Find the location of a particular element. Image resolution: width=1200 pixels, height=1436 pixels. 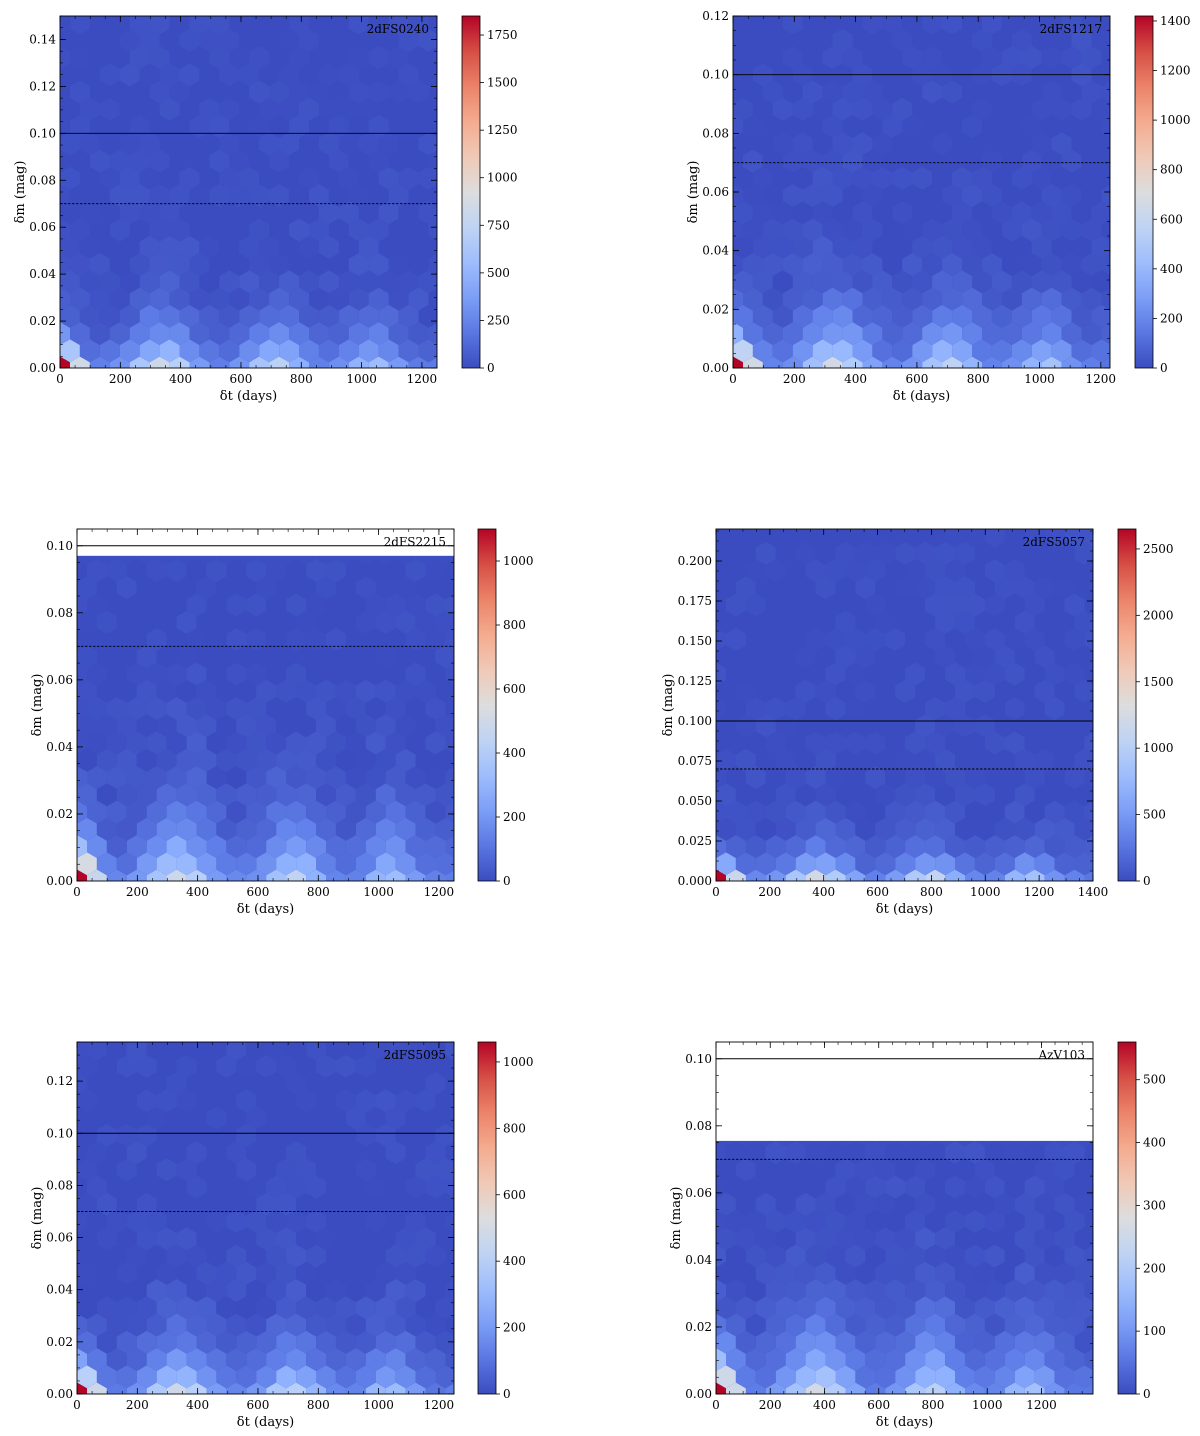

x-tick-label: 200 is located at coordinates (137, 1405).